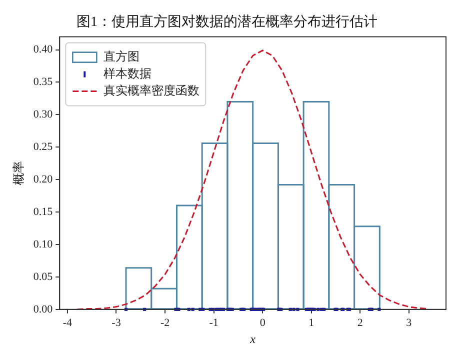 The height and width of the screenshot is (355, 474). I want to click on y-tick-label: 0.30, so click(43, 114).